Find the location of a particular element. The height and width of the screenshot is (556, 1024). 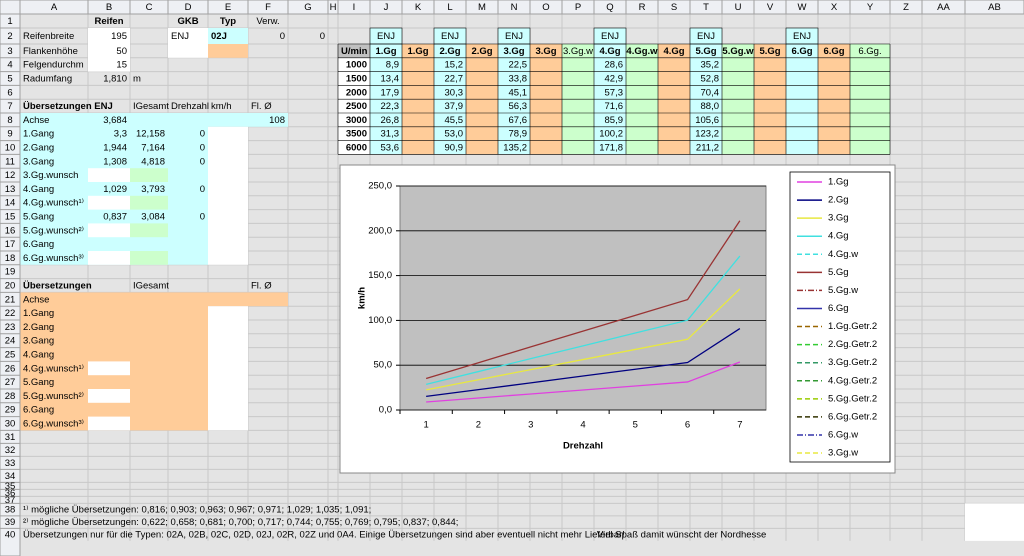

legend-label: 6.Gg is located at coordinates (838, 308).